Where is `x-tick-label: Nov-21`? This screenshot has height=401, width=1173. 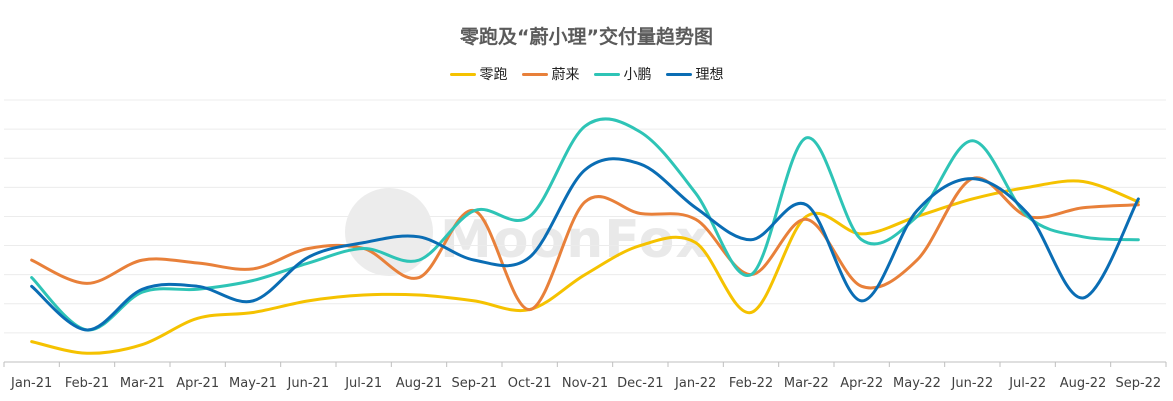
x-tick-label: Nov-21 is located at coordinates (585, 383).